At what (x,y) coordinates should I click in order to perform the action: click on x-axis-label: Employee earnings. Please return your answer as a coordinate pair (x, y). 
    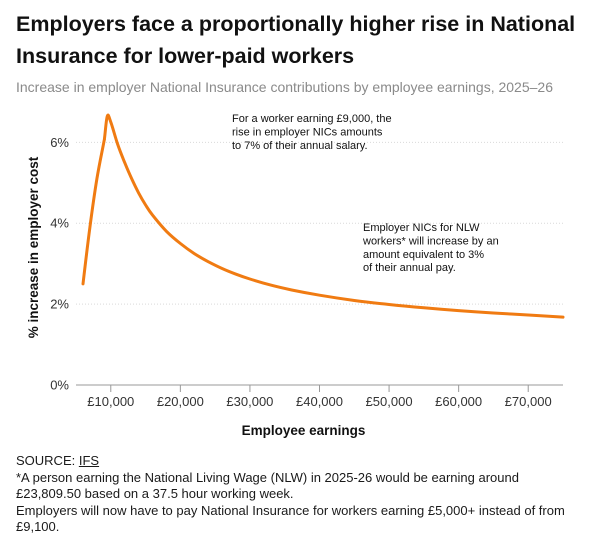
    Looking at the image, I should click on (304, 430).